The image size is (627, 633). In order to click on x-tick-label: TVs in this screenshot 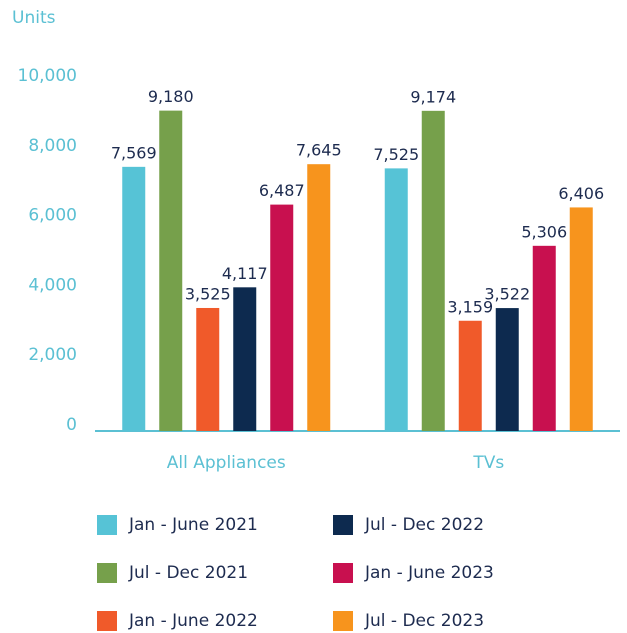, I will do `click(488, 463)`.